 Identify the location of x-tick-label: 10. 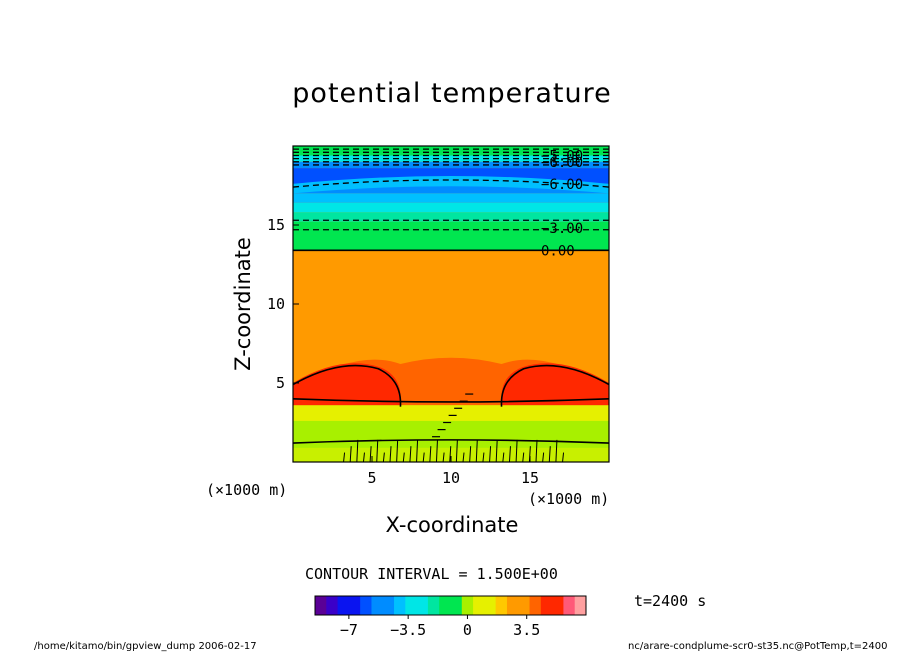
(451, 478).